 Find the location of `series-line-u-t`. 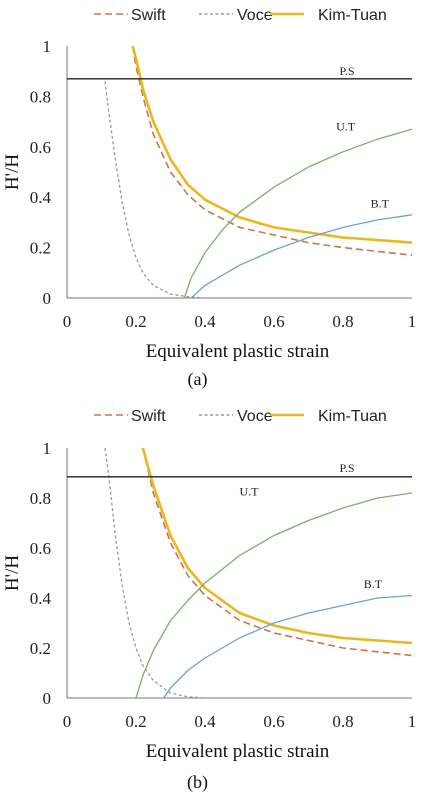

series-line-u-t is located at coordinates (297, 213).